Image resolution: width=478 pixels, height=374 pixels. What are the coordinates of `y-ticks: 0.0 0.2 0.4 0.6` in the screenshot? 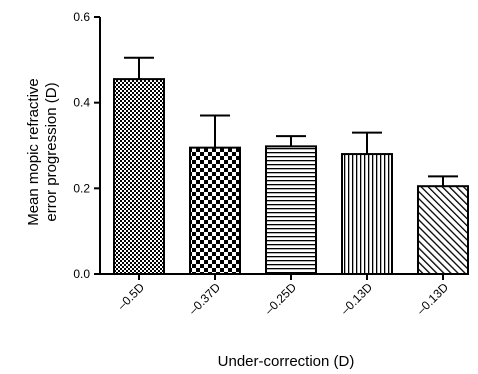 It's located at (86, 145).